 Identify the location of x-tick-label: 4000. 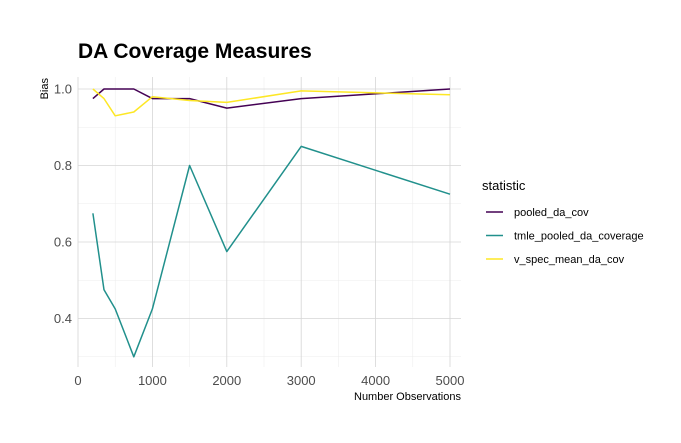
(375, 380).